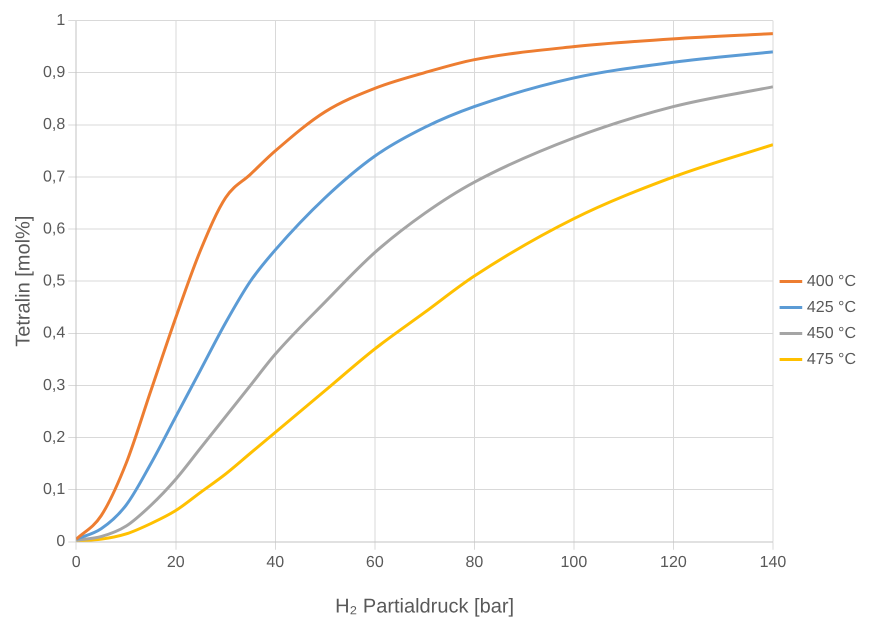 This screenshot has width=894, height=631. I want to click on y-tick-label: 0,4, so click(54, 333).